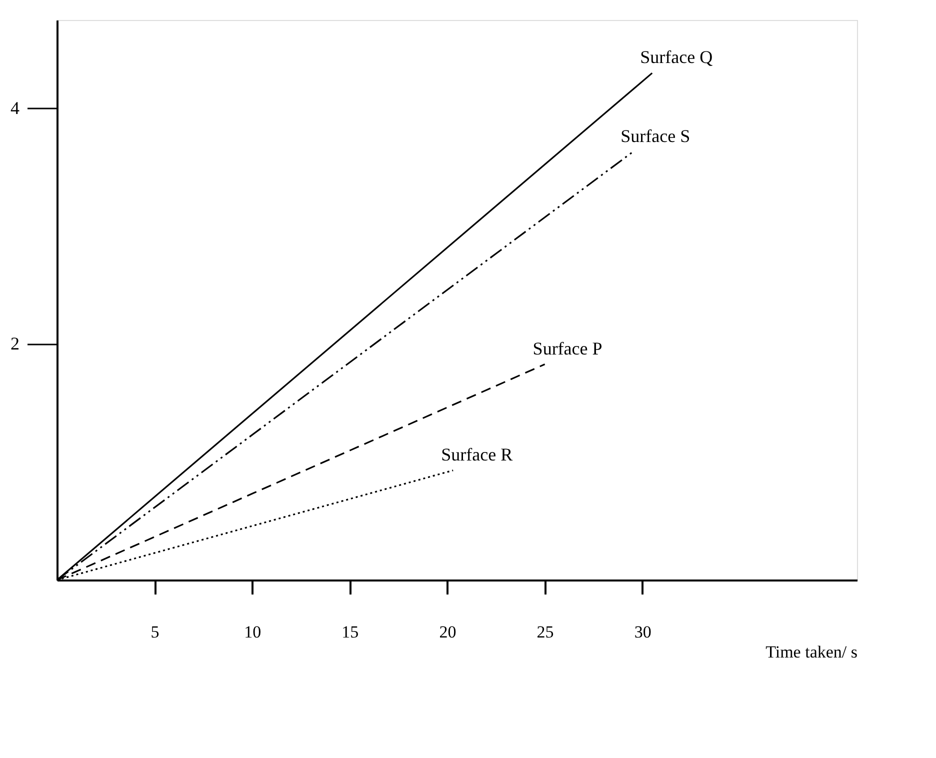  Describe the element at coordinates (350, 632) in the screenshot. I see `x-tick-label: 15` at that location.